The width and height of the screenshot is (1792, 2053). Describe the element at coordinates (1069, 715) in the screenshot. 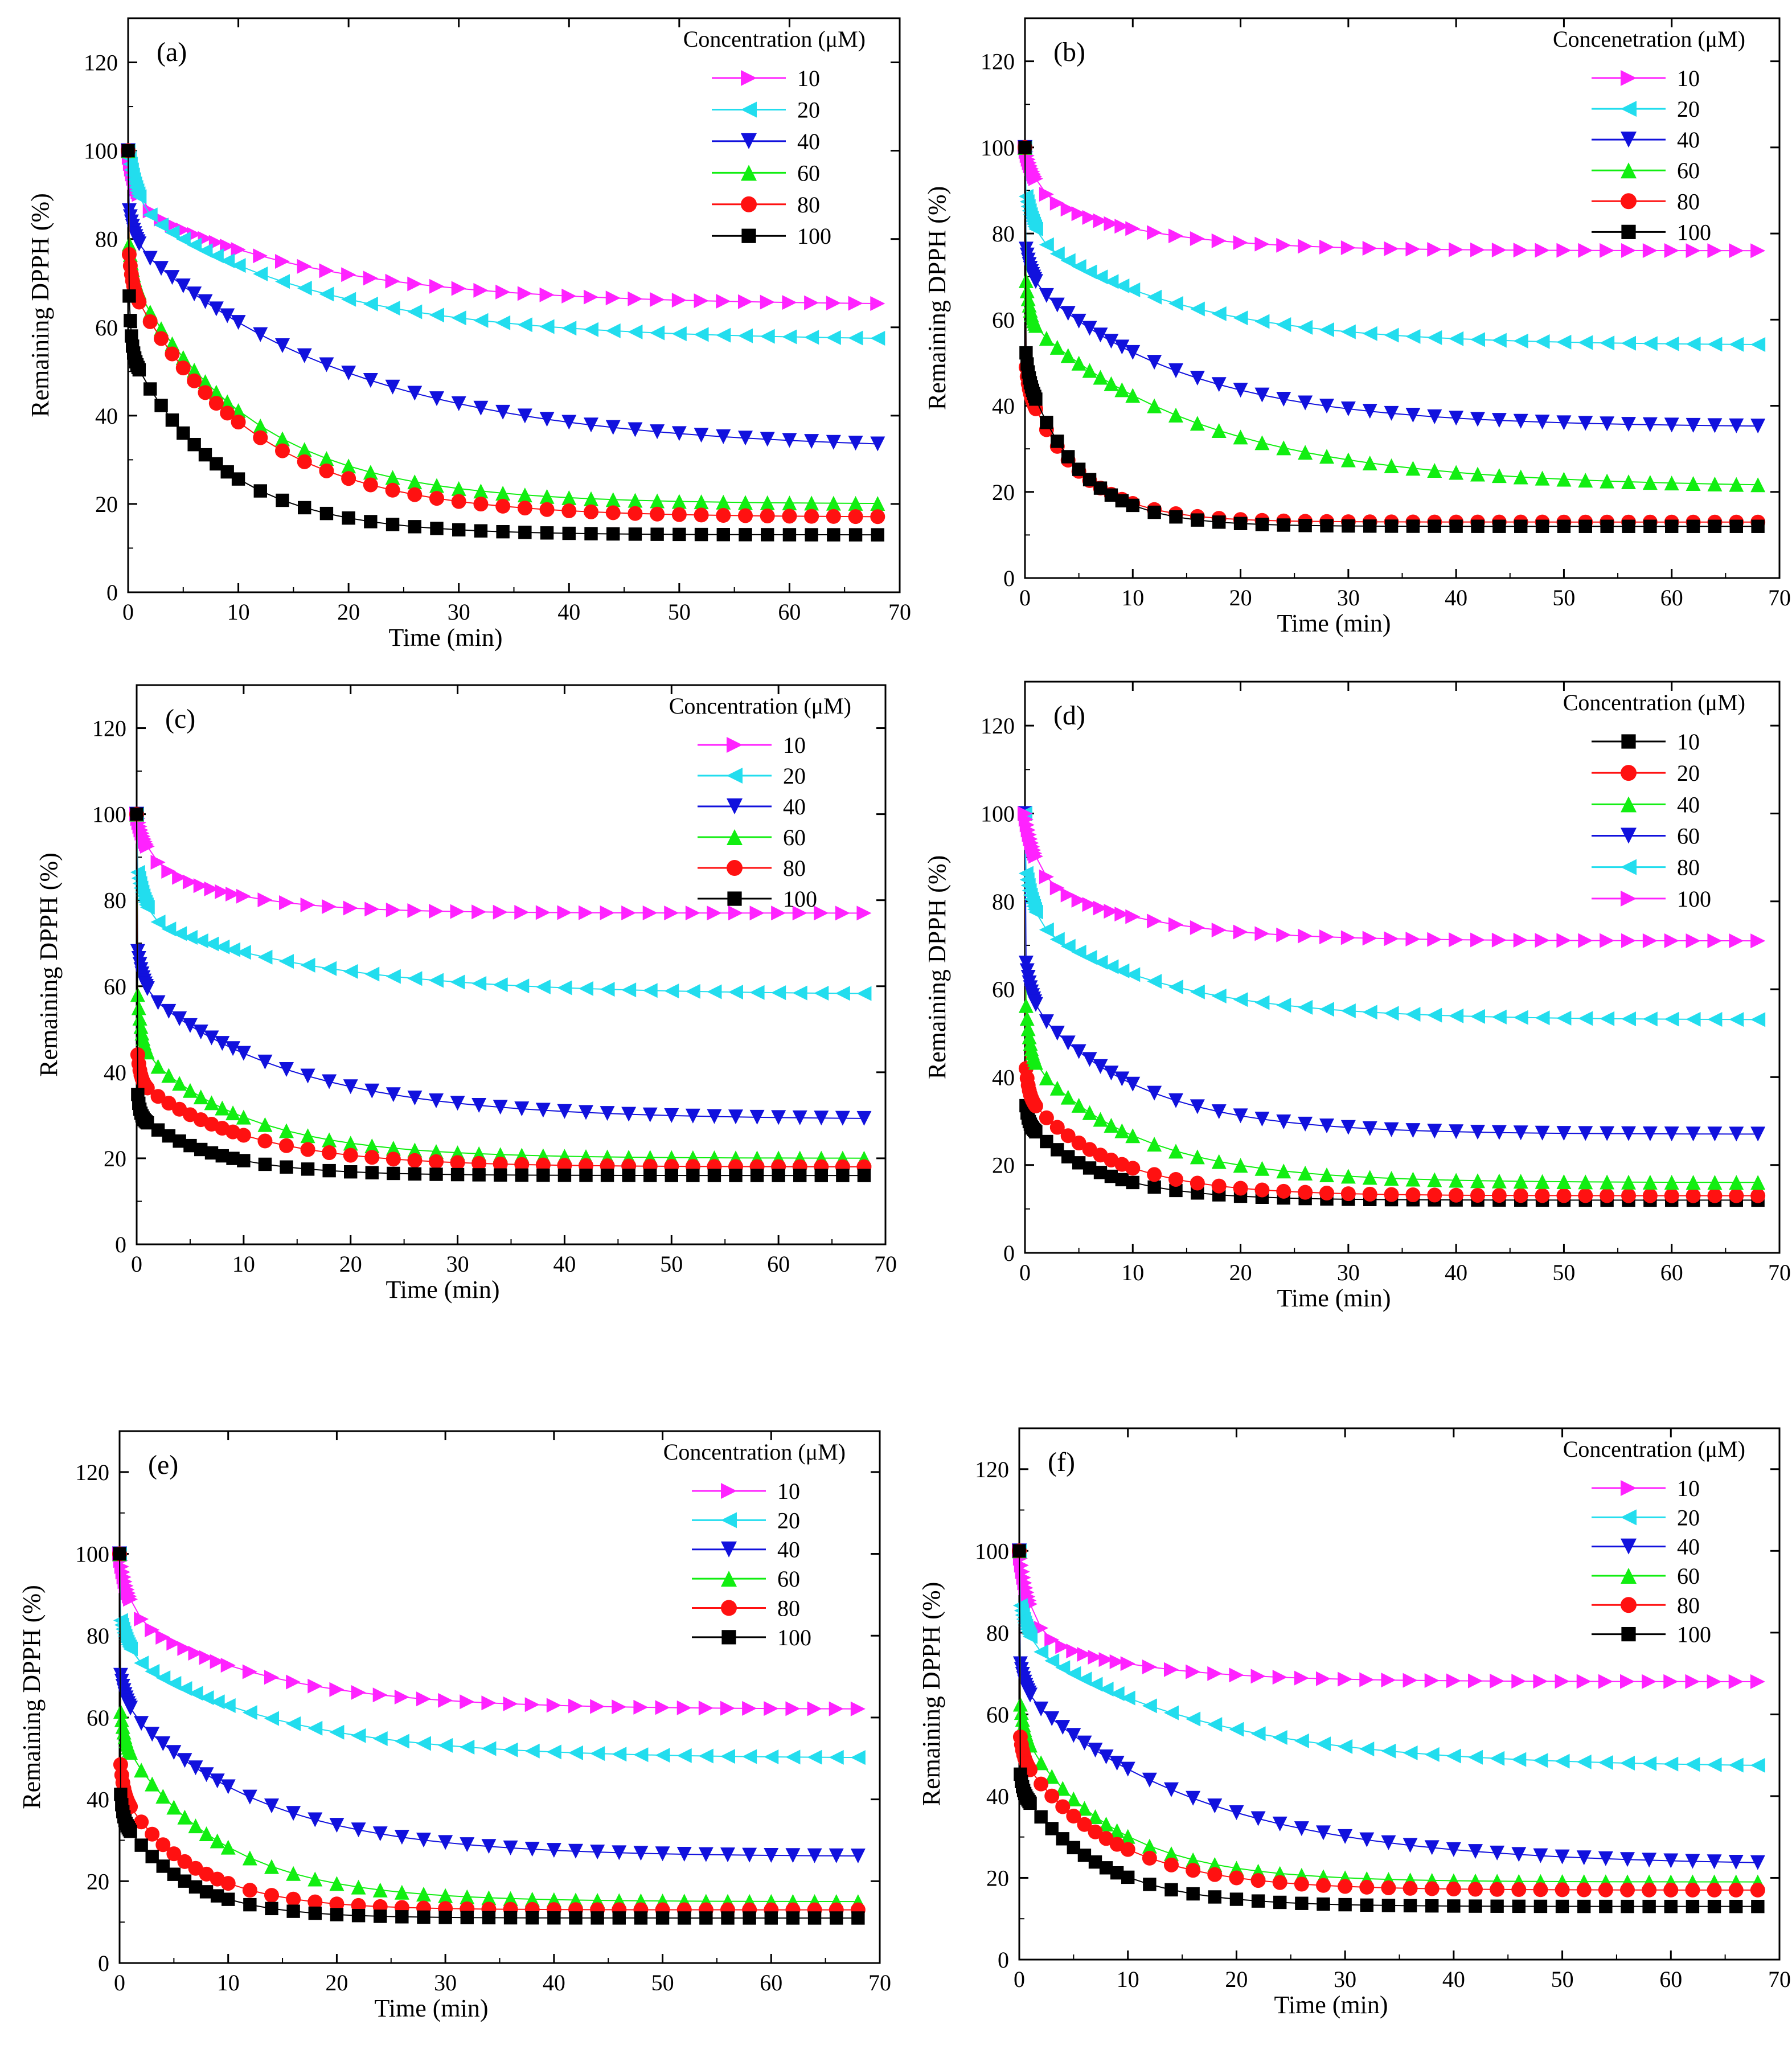

I see `panel-label: (d)` at that location.